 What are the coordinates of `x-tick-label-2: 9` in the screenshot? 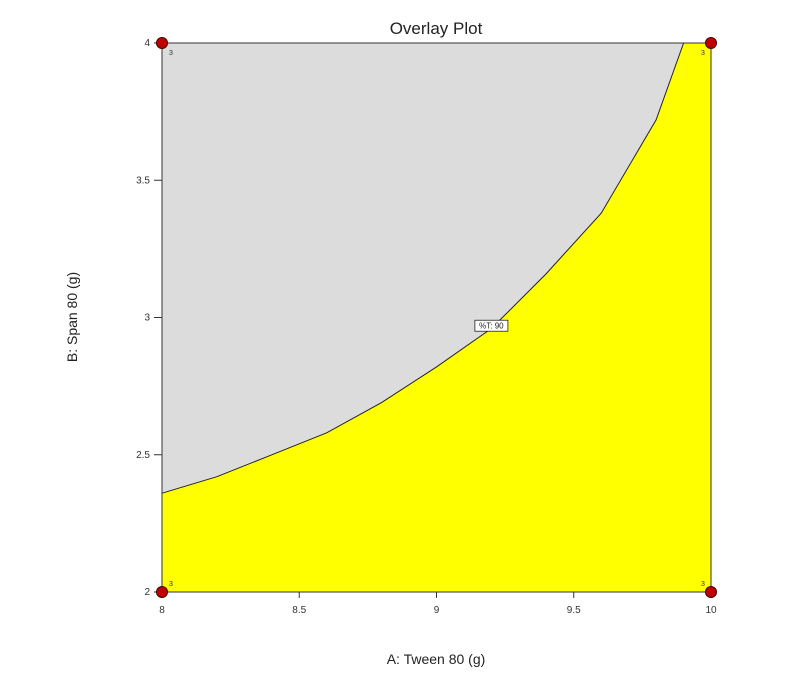 It's located at (437, 610).